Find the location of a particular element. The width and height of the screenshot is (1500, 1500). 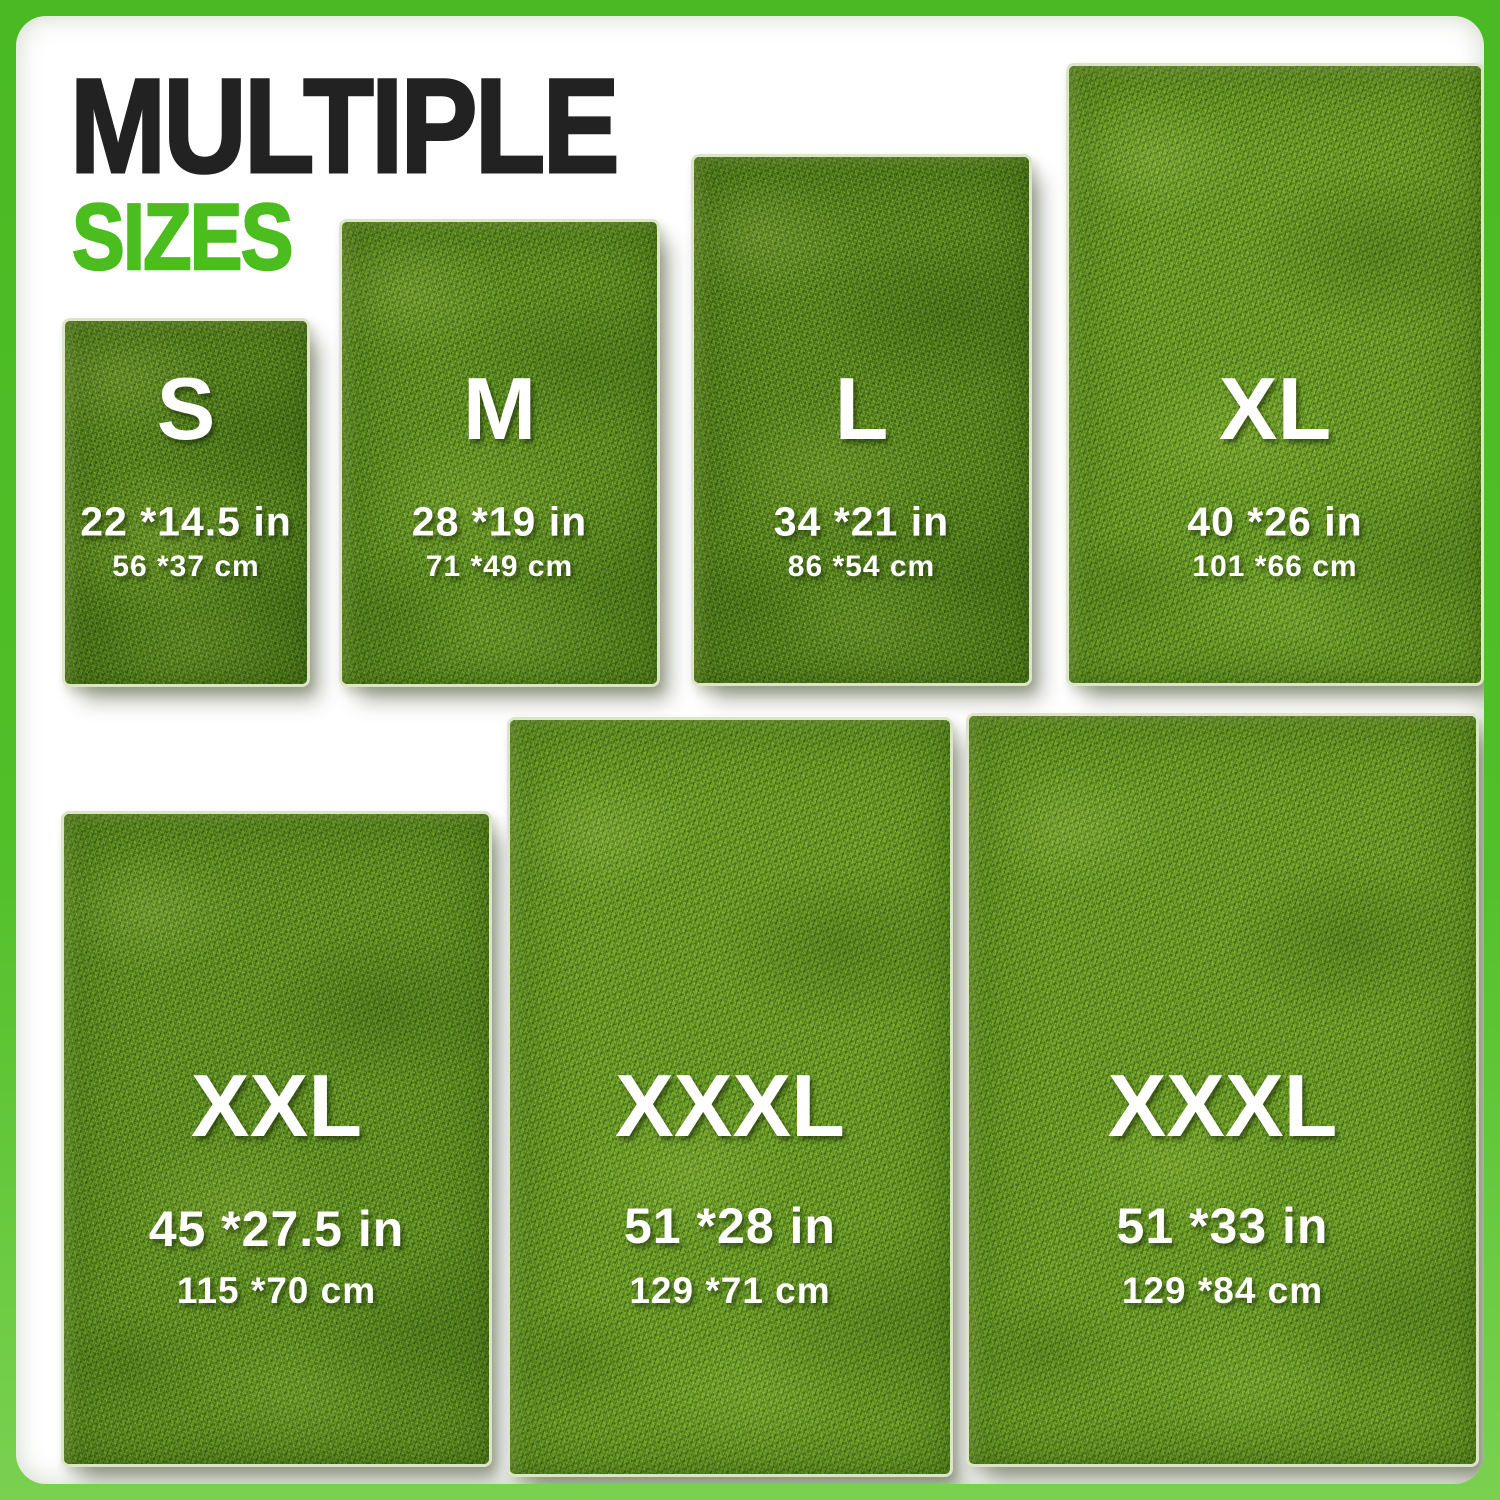

size-card-xl: XL 40 *26 in 101 *66 cm is located at coordinates (1275, 374).